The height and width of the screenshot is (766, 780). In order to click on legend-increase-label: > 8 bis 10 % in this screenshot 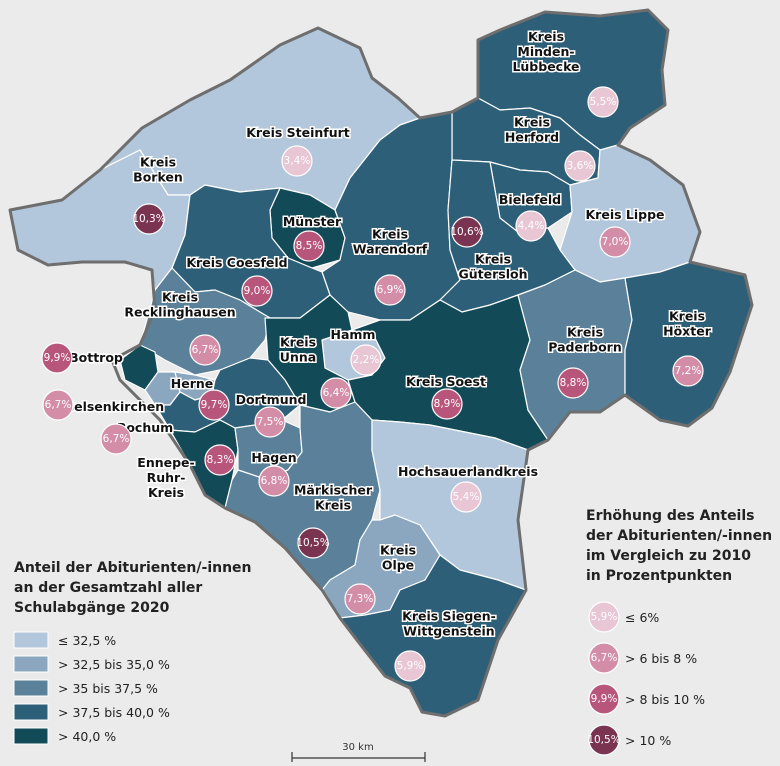, I will do `click(665, 699)`.